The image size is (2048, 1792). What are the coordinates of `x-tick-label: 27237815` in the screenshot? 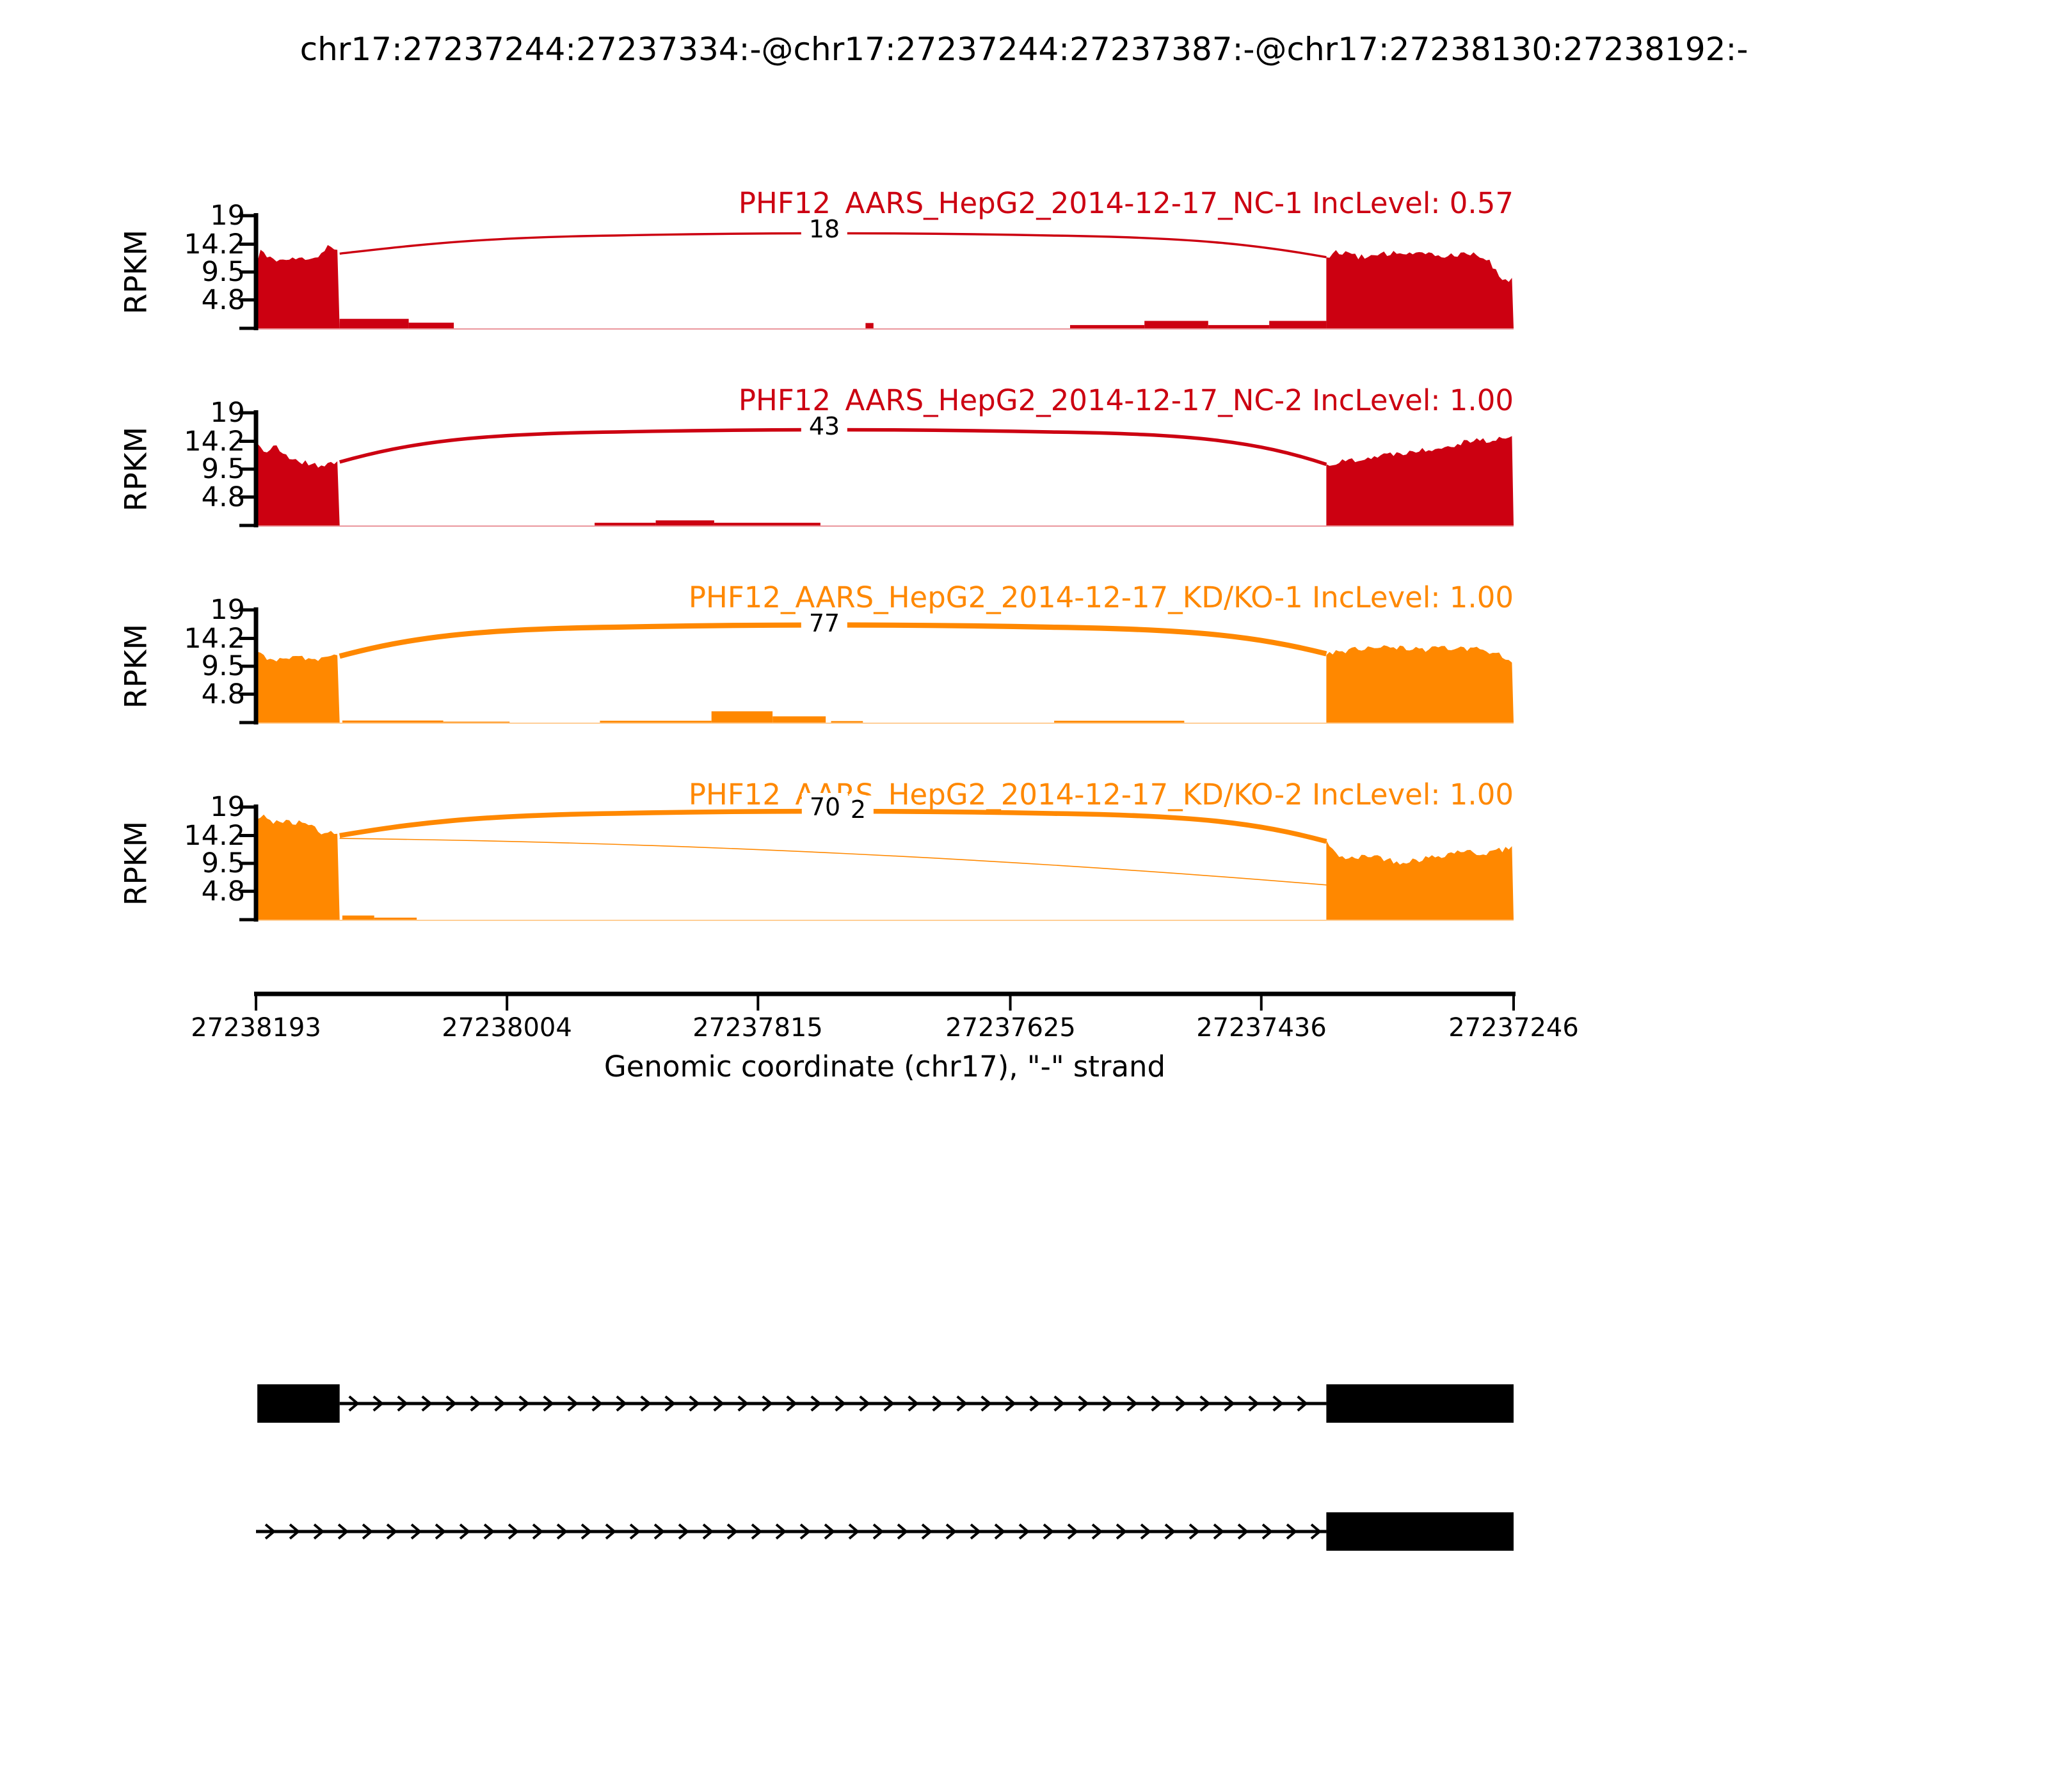 It's located at (757, 1028).